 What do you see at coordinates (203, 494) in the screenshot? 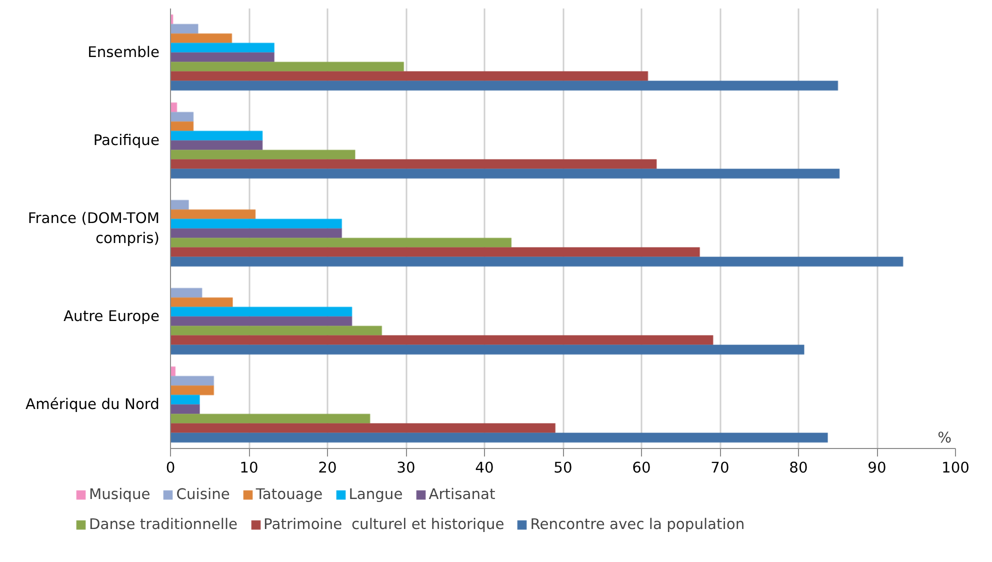
I see `legend-label: Cuisine` at bounding box center [203, 494].